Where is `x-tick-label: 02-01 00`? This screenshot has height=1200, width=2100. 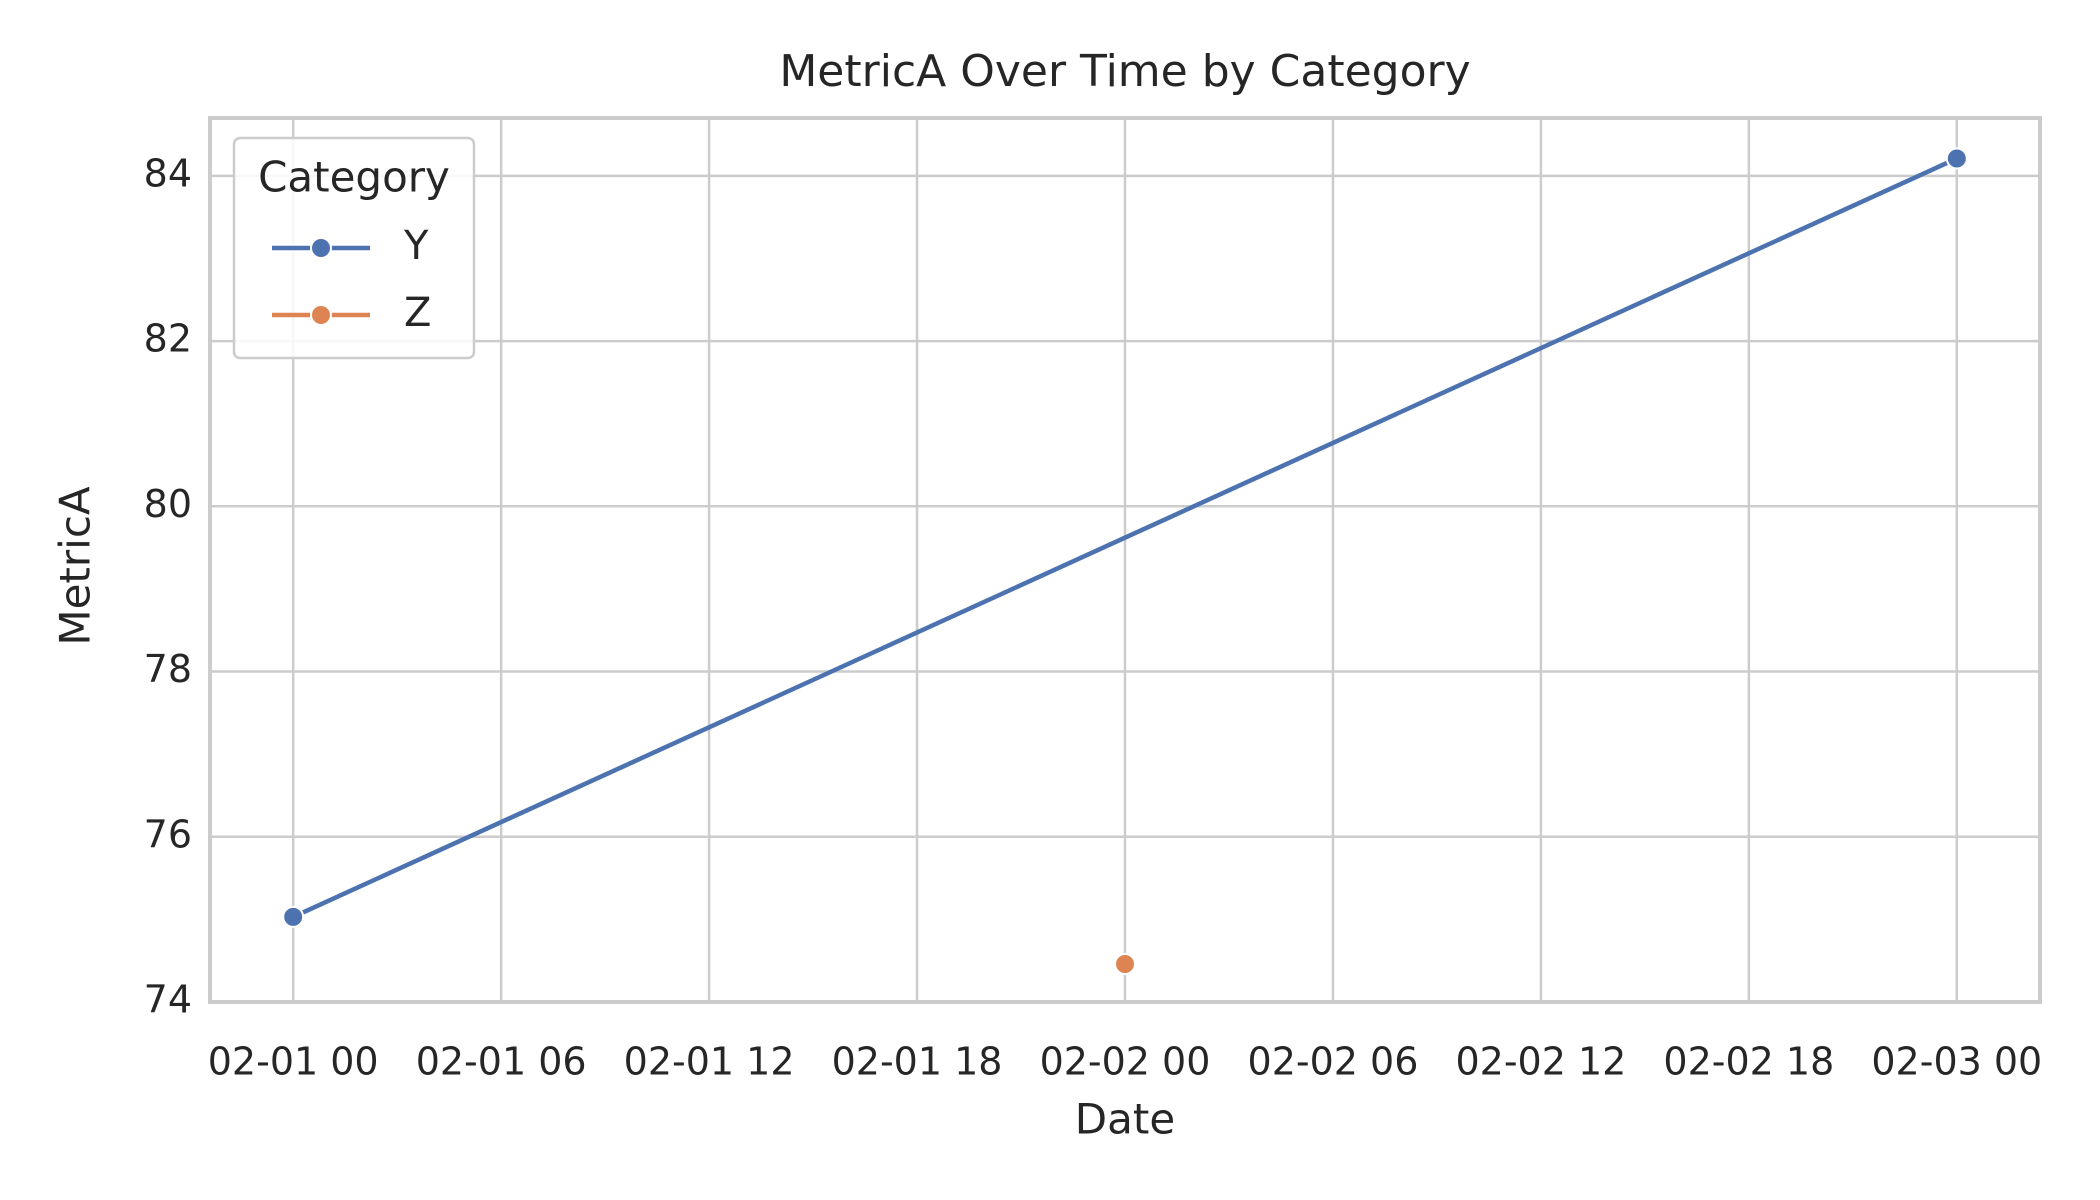
x-tick-label: 02-01 00 is located at coordinates (293, 1062).